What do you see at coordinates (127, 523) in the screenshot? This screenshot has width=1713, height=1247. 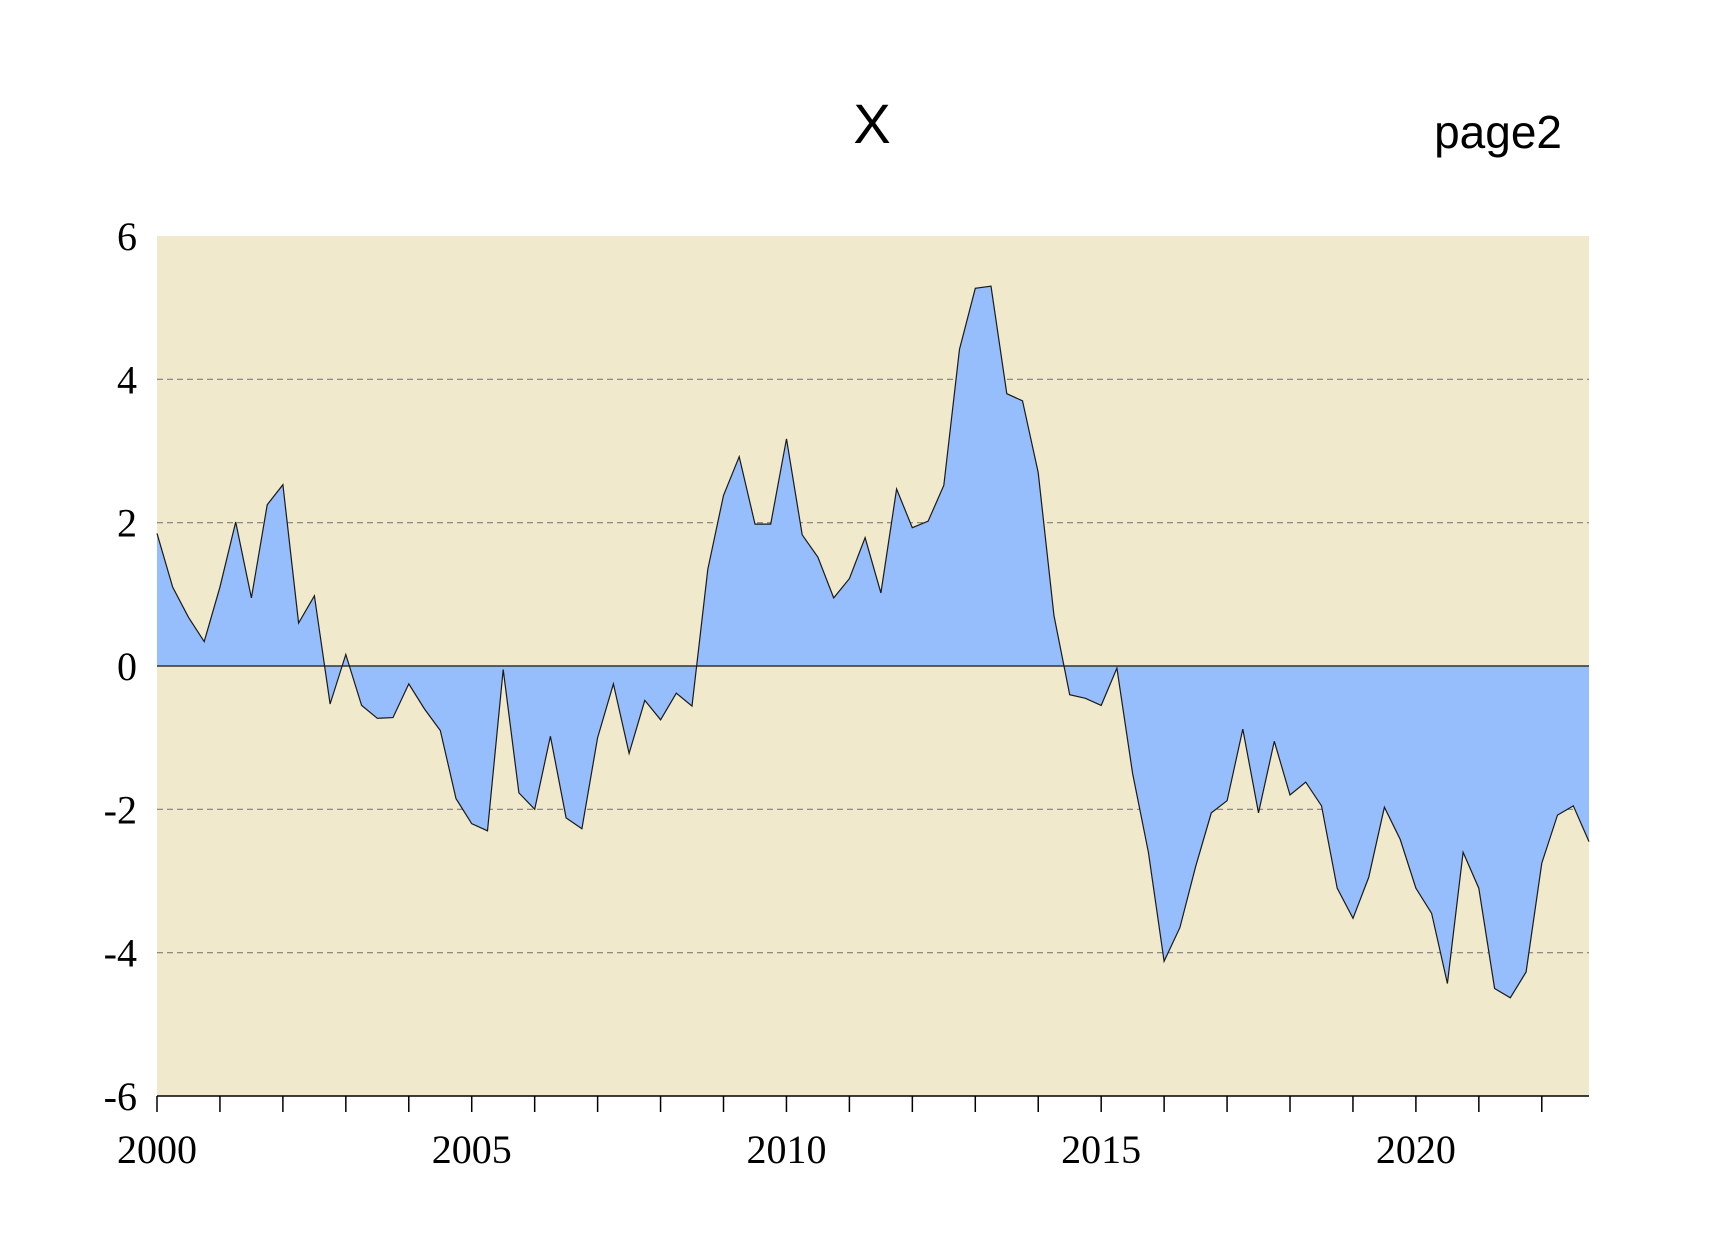 I see `y-tick-label: 2` at bounding box center [127, 523].